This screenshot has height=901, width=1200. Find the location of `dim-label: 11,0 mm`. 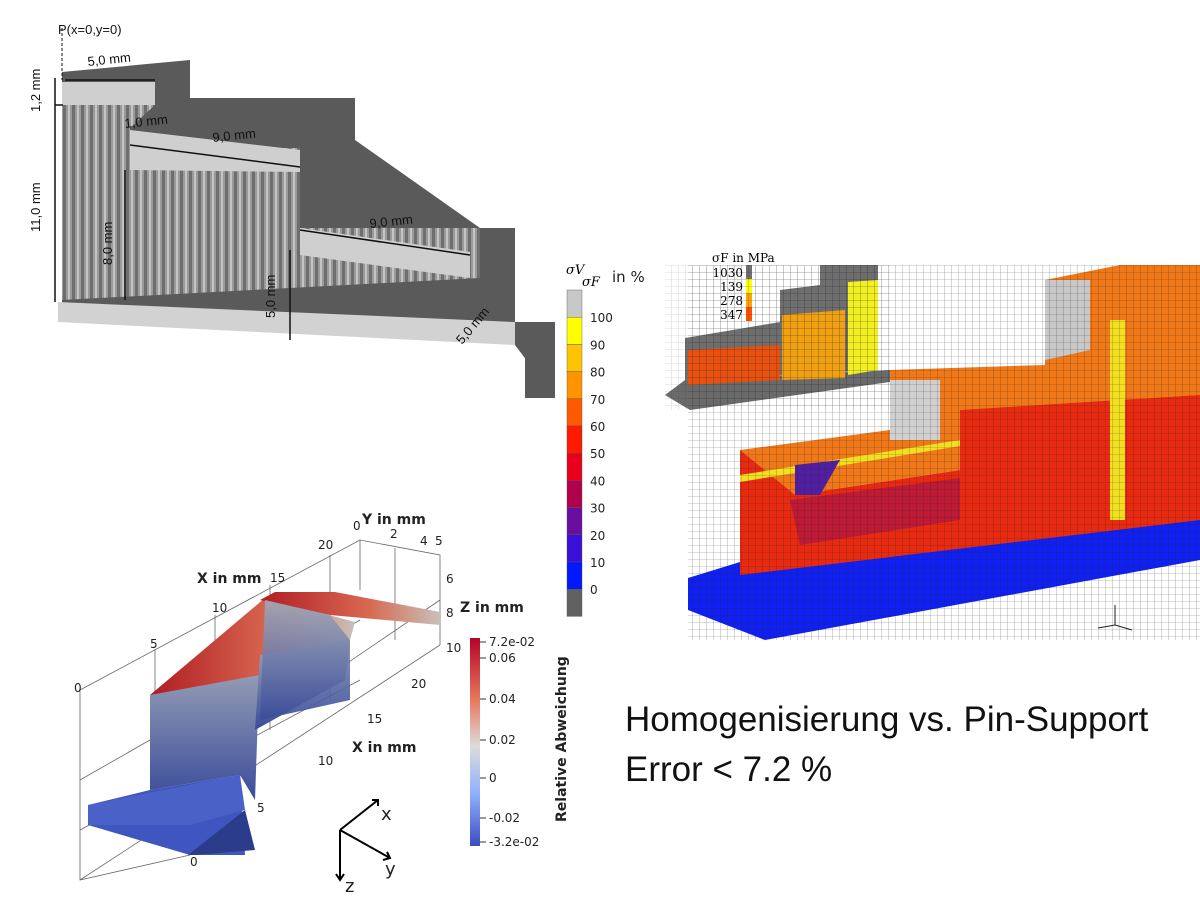

dim-label: 11,0 mm is located at coordinates (35, 207).